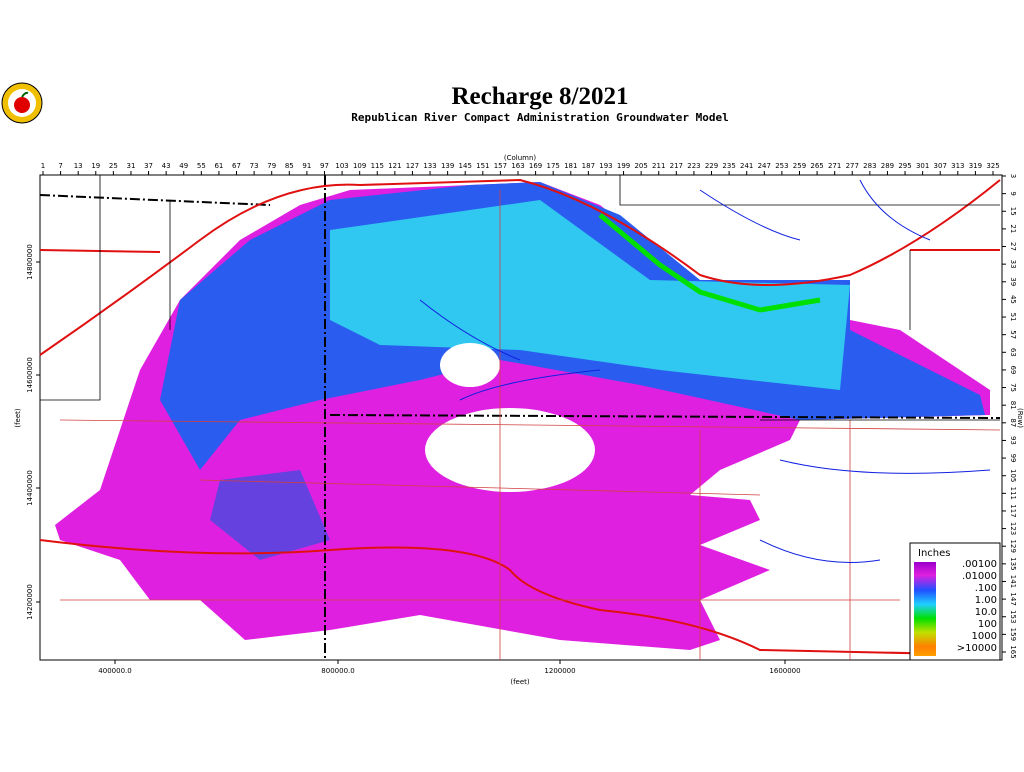  I want to click on row-label: 63, so click(1013, 352).